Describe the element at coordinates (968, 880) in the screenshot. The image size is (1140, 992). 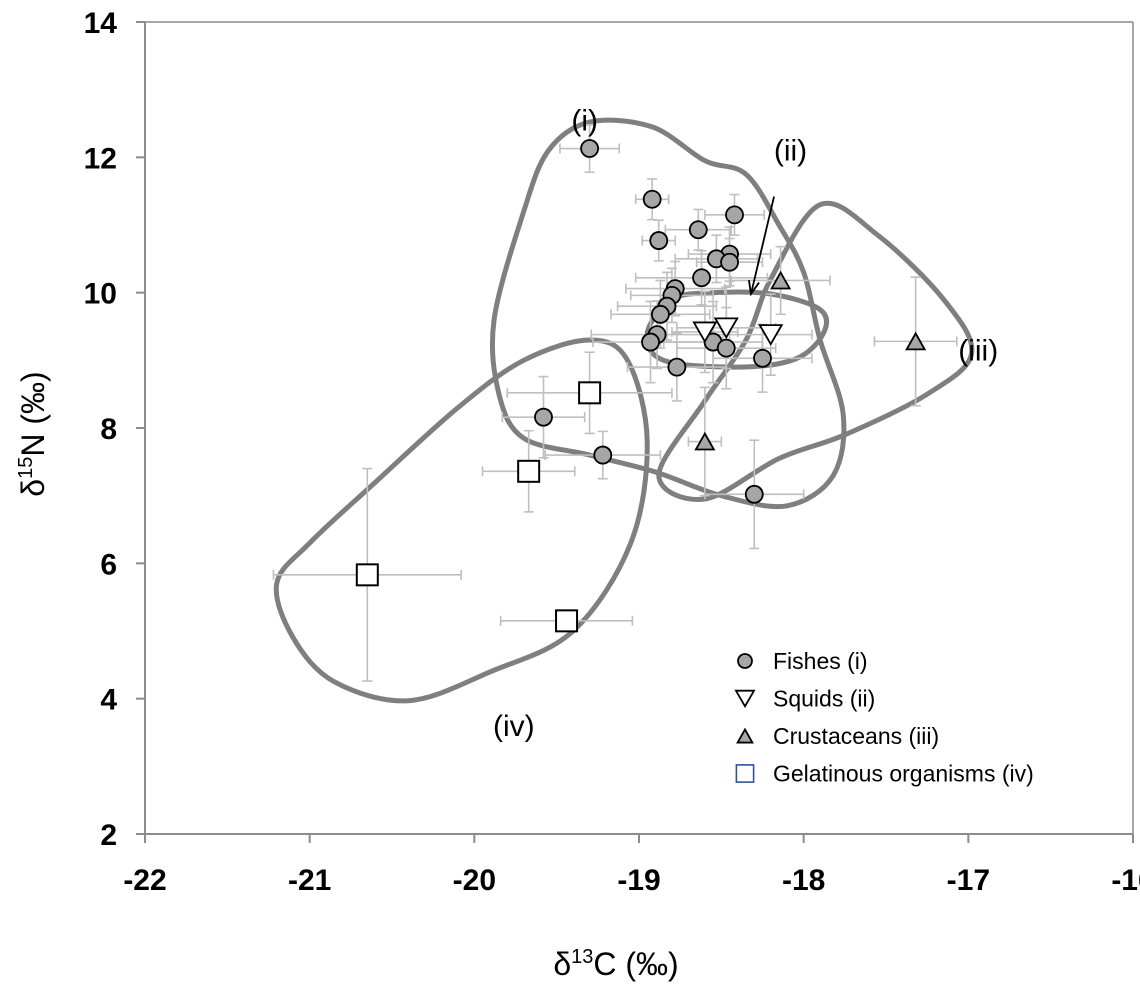
I see `x-tick-label: -17` at that location.